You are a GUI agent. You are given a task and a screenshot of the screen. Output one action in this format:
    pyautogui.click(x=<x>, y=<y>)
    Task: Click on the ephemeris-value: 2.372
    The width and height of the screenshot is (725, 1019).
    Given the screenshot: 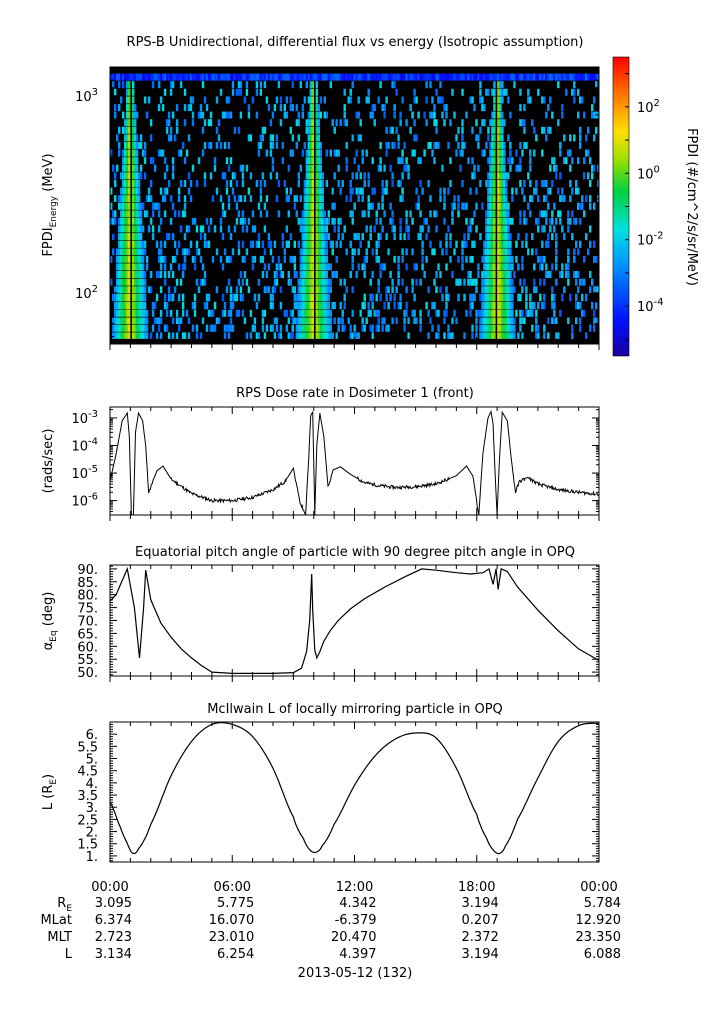 What is the action you would take?
    pyautogui.click(x=480, y=937)
    